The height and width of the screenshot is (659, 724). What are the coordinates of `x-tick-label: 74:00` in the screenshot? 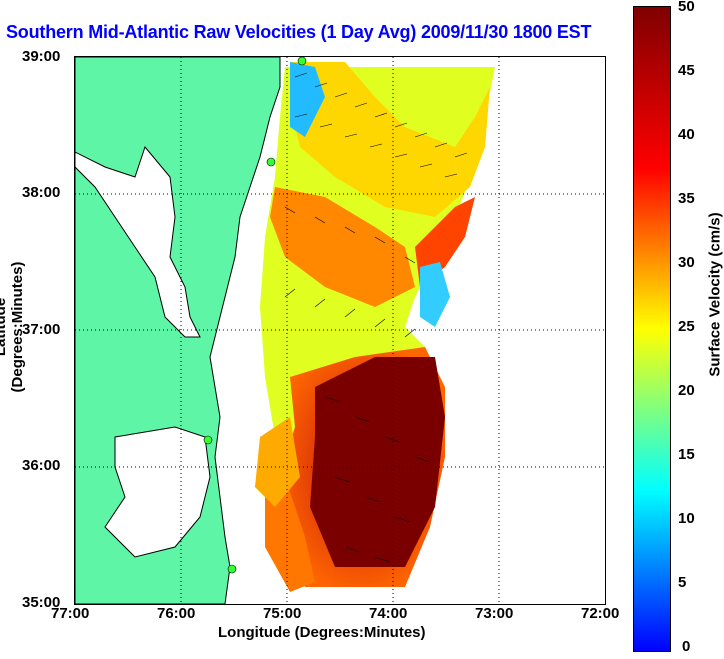 It's located at (388, 613).